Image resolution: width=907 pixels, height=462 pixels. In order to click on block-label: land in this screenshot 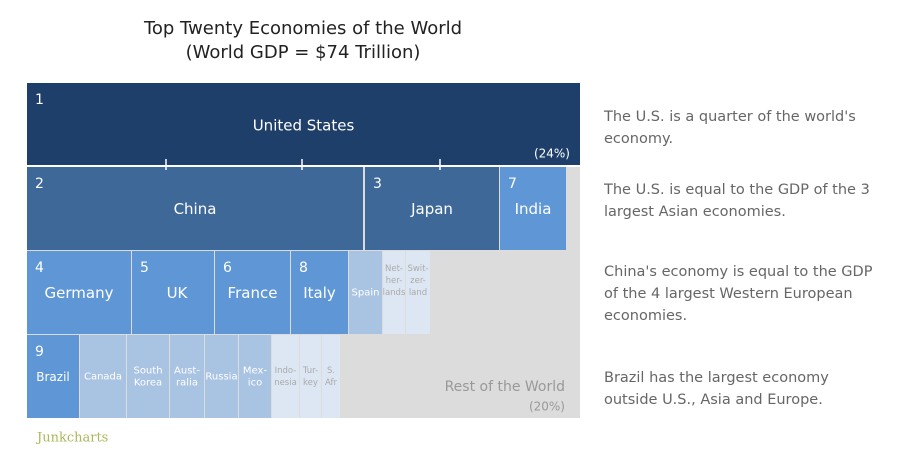, I will do `click(418, 293)`.